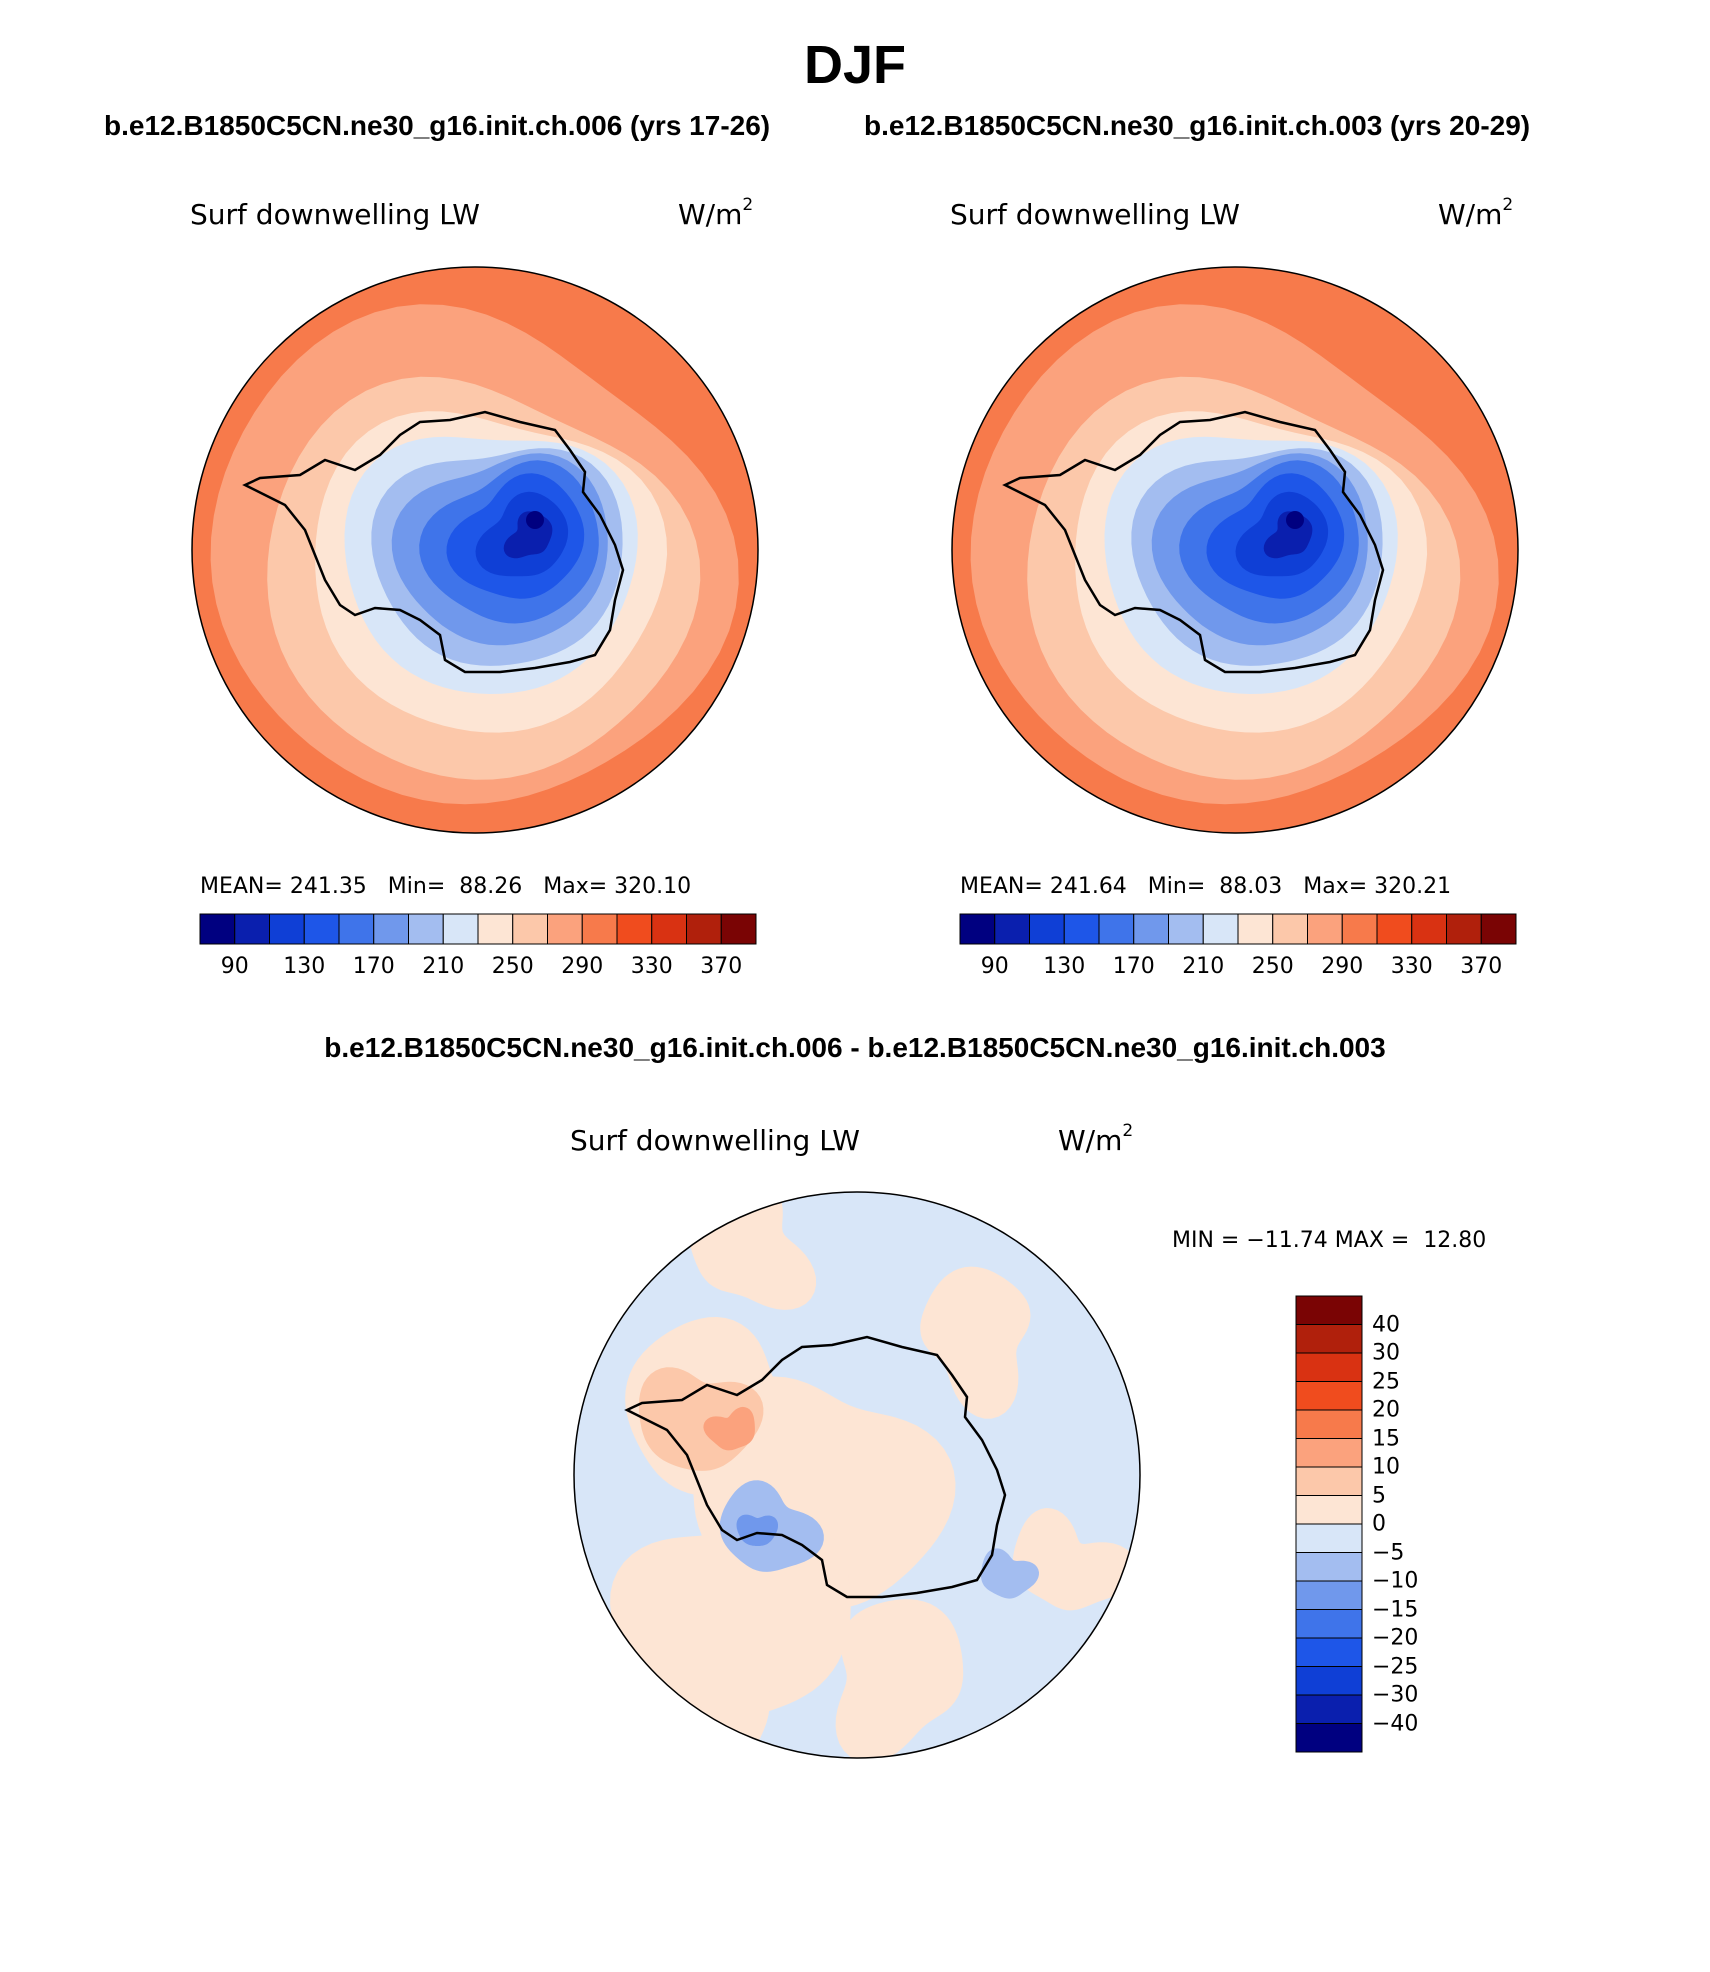 Image resolution: width=1710 pixels, height=1972 pixels. I want to click on colorbar-tick-label: 15, so click(1386, 1438).